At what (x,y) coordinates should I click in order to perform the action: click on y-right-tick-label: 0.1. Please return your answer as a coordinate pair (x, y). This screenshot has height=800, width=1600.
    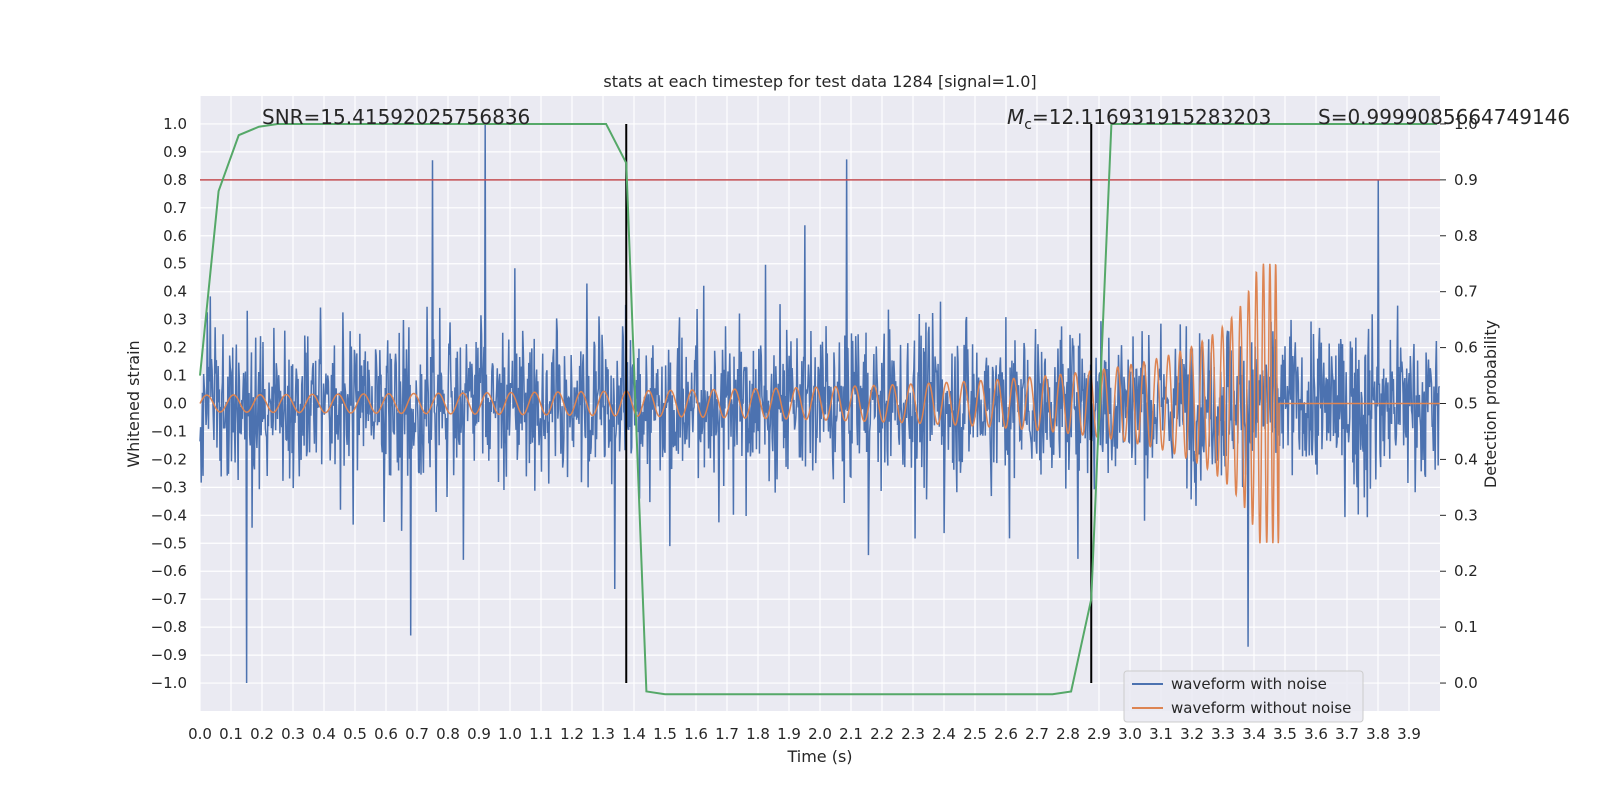
    Looking at the image, I should click on (1466, 627).